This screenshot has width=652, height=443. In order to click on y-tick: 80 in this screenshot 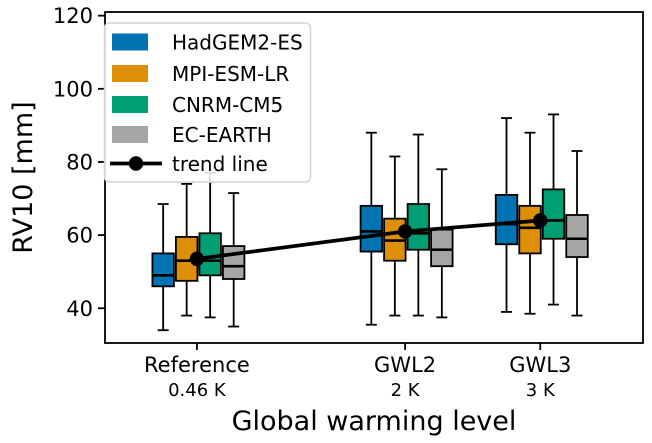, I will do `click(85, 162)`.